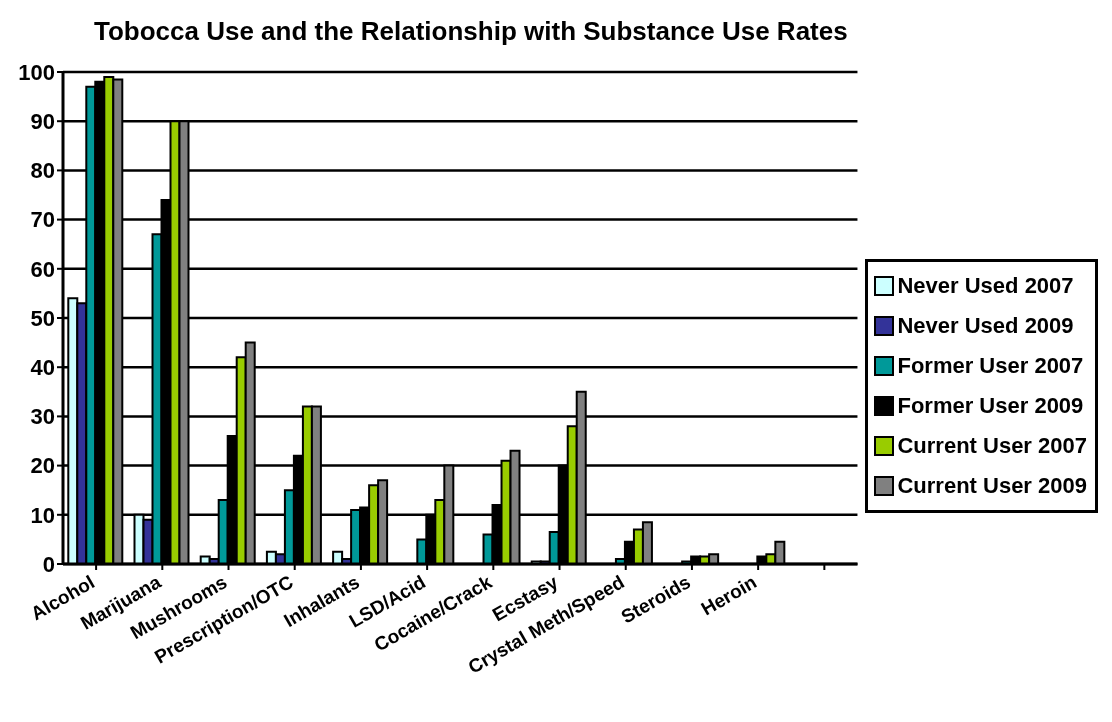 The width and height of the screenshot is (1112, 722). Describe the element at coordinates (985, 286) in the screenshot. I see `legend-label: Never Used 2007` at that location.